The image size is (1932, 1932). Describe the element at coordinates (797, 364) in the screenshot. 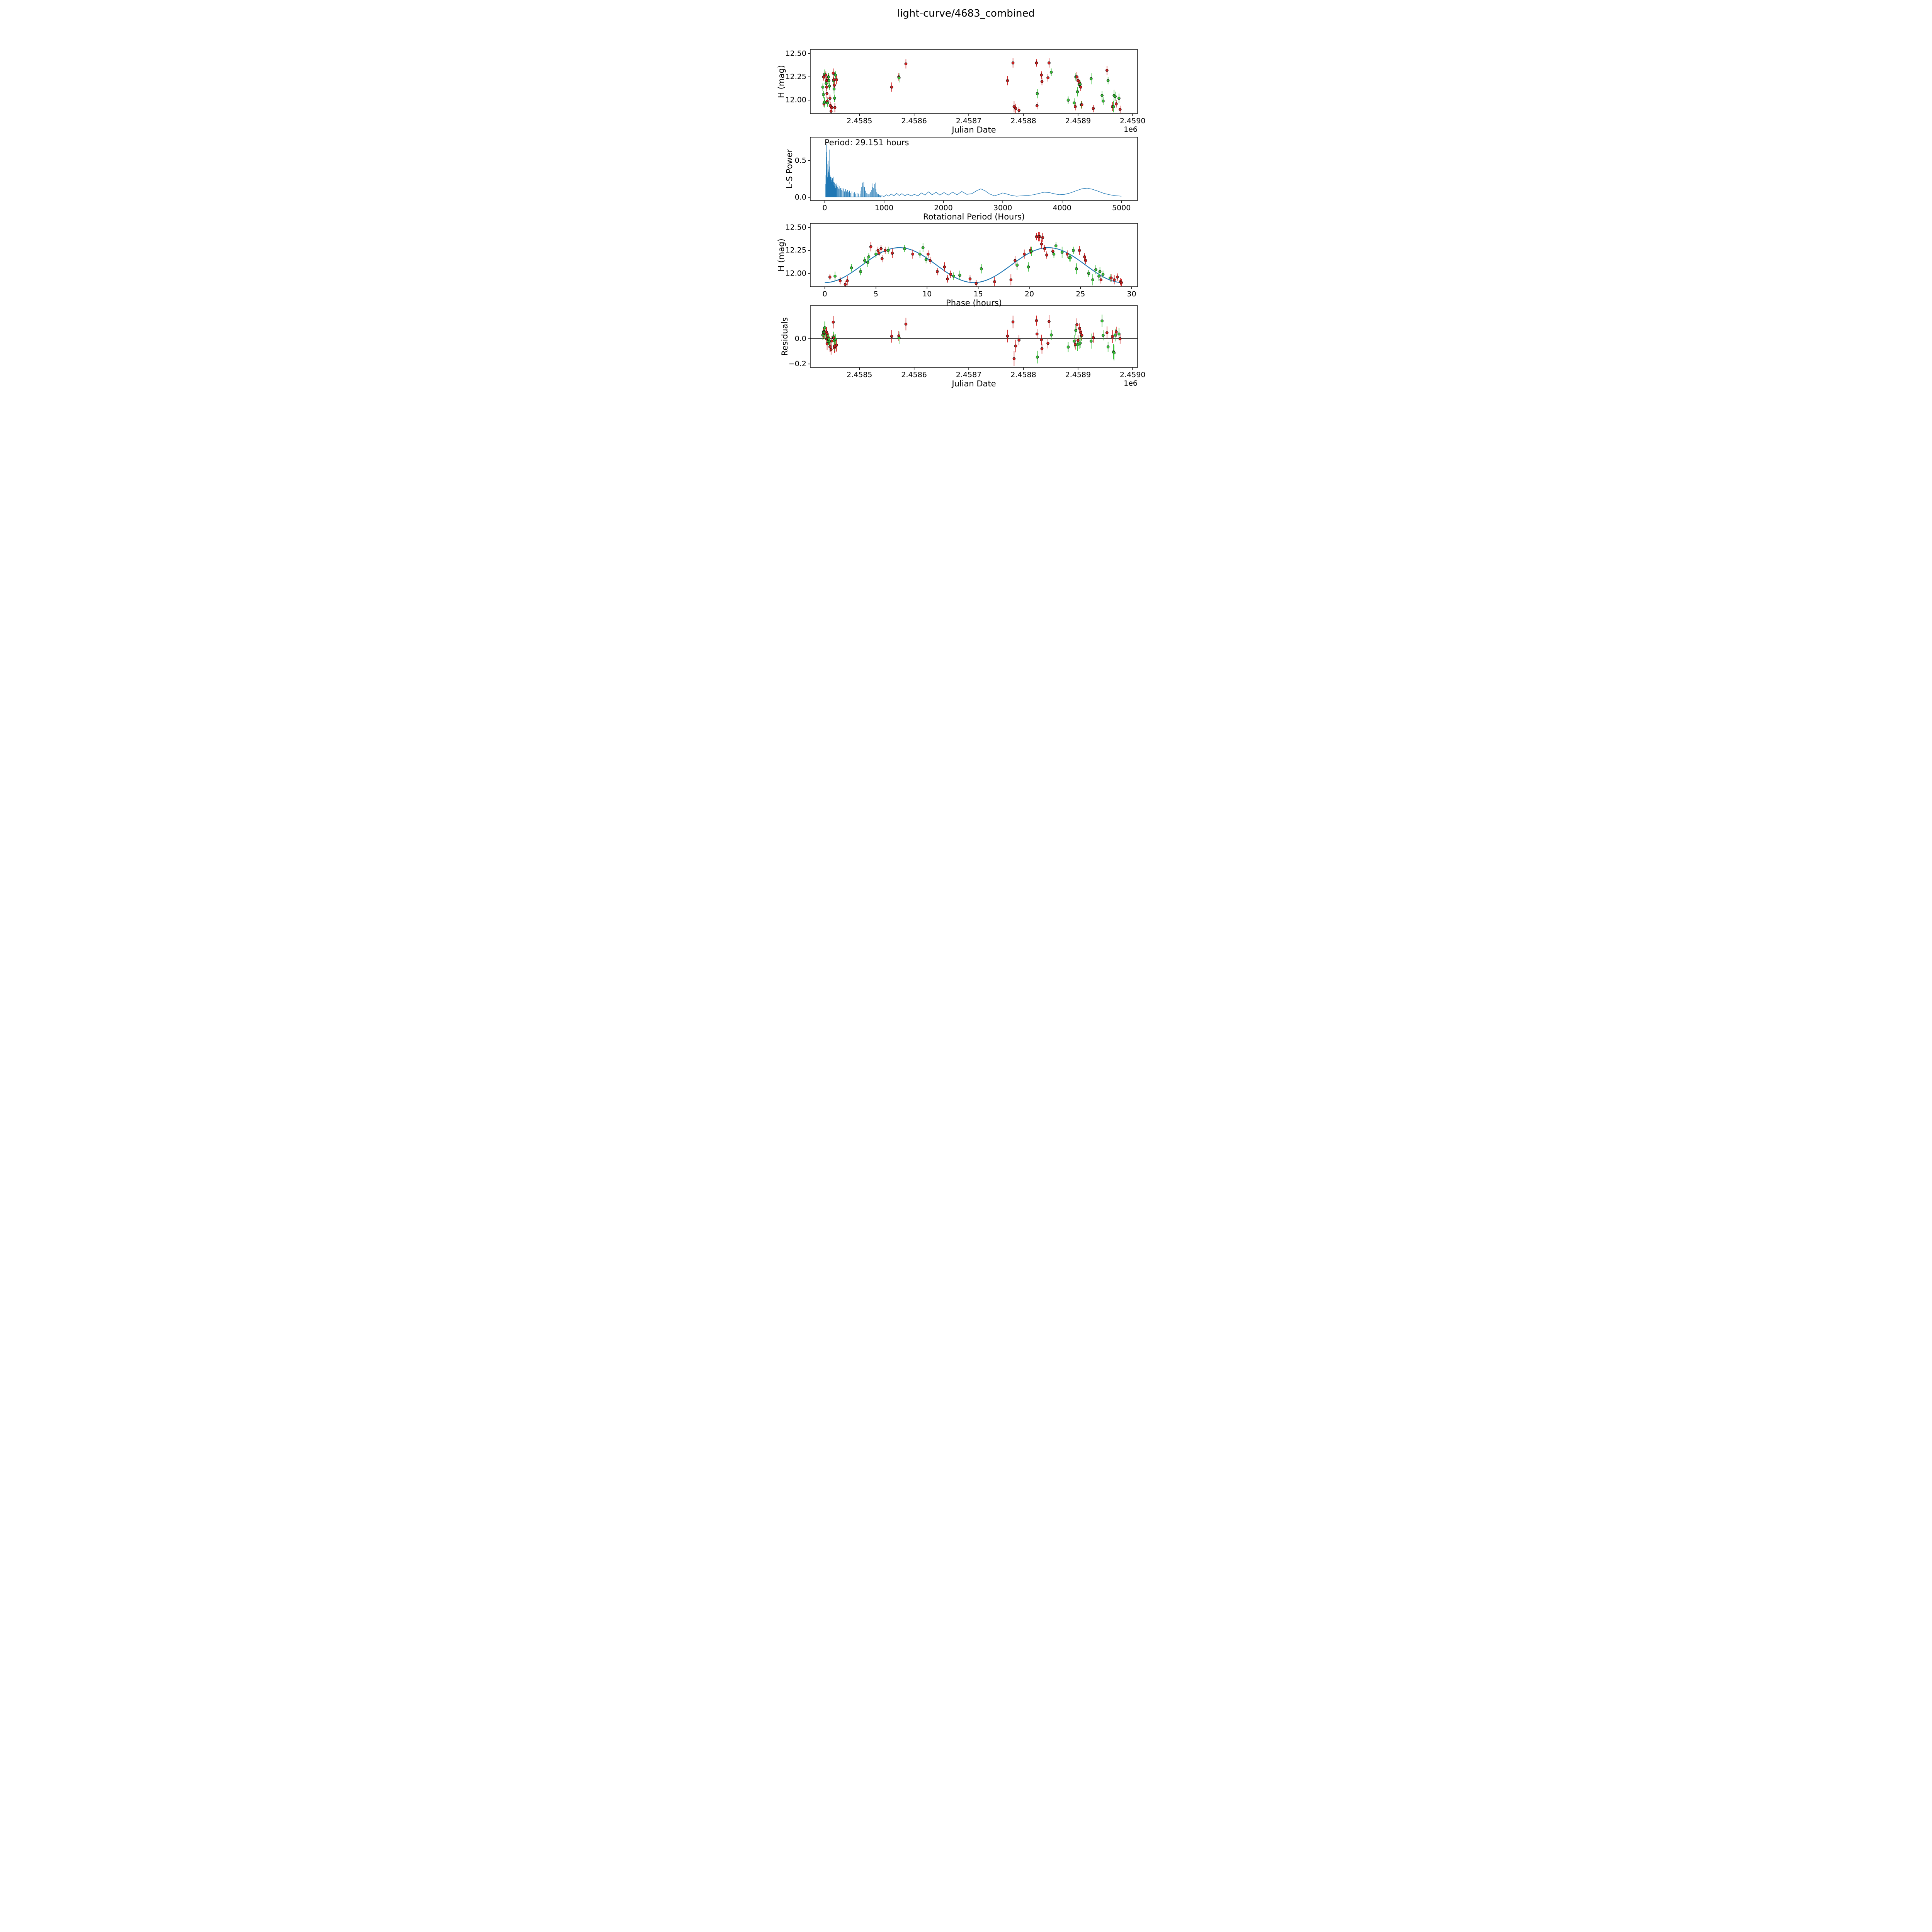

I see `residuals-y-tick-label: −0.2` at that location.